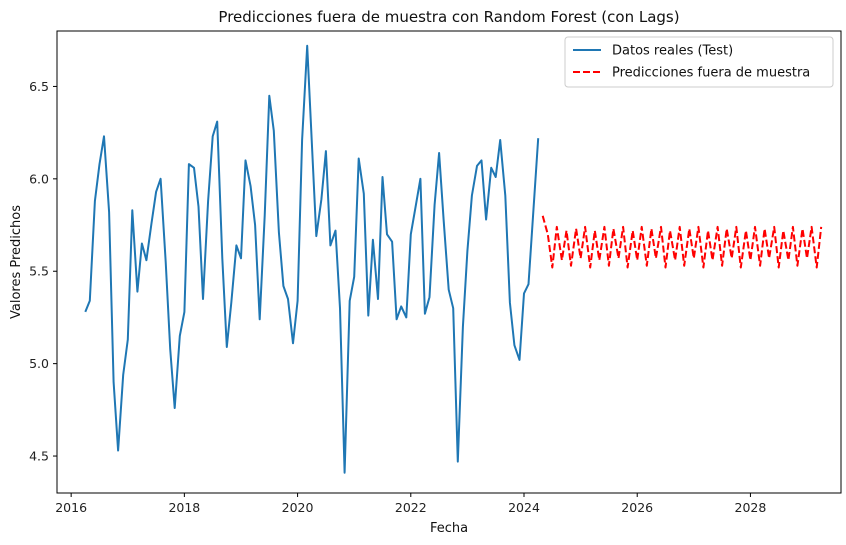  I want to click on x-tick-label: 2020, so click(298, 507).